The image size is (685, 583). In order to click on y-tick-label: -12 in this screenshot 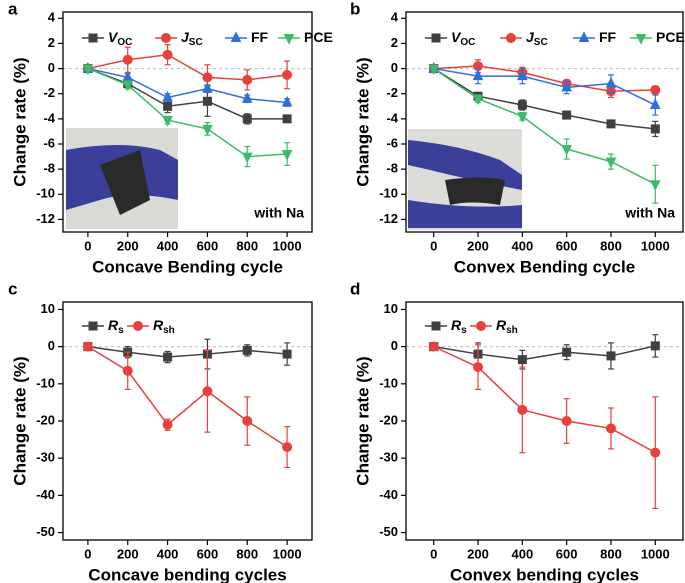, I will do `click(388, 218)`.